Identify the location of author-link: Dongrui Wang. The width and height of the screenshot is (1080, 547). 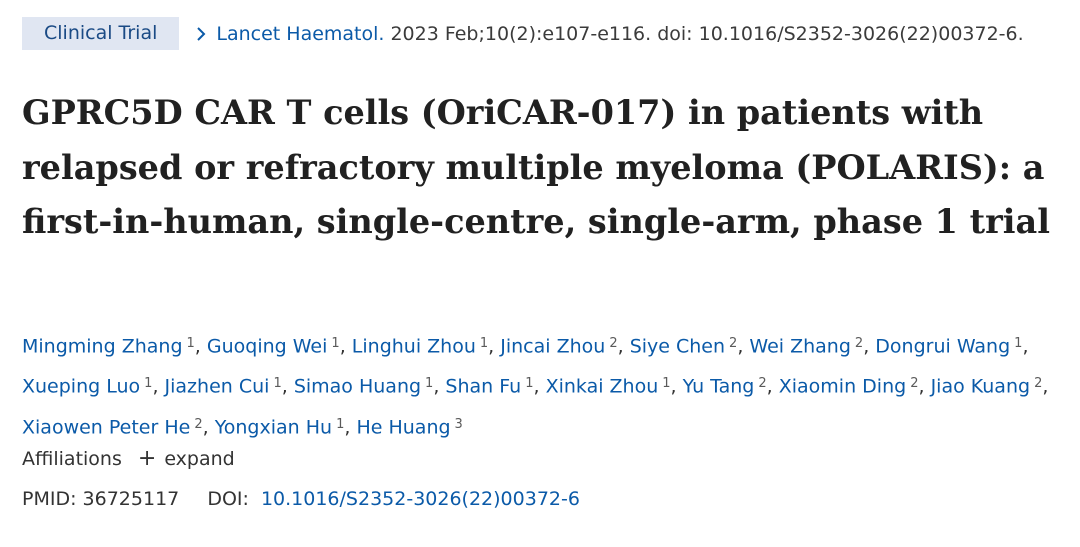
(943, 346).